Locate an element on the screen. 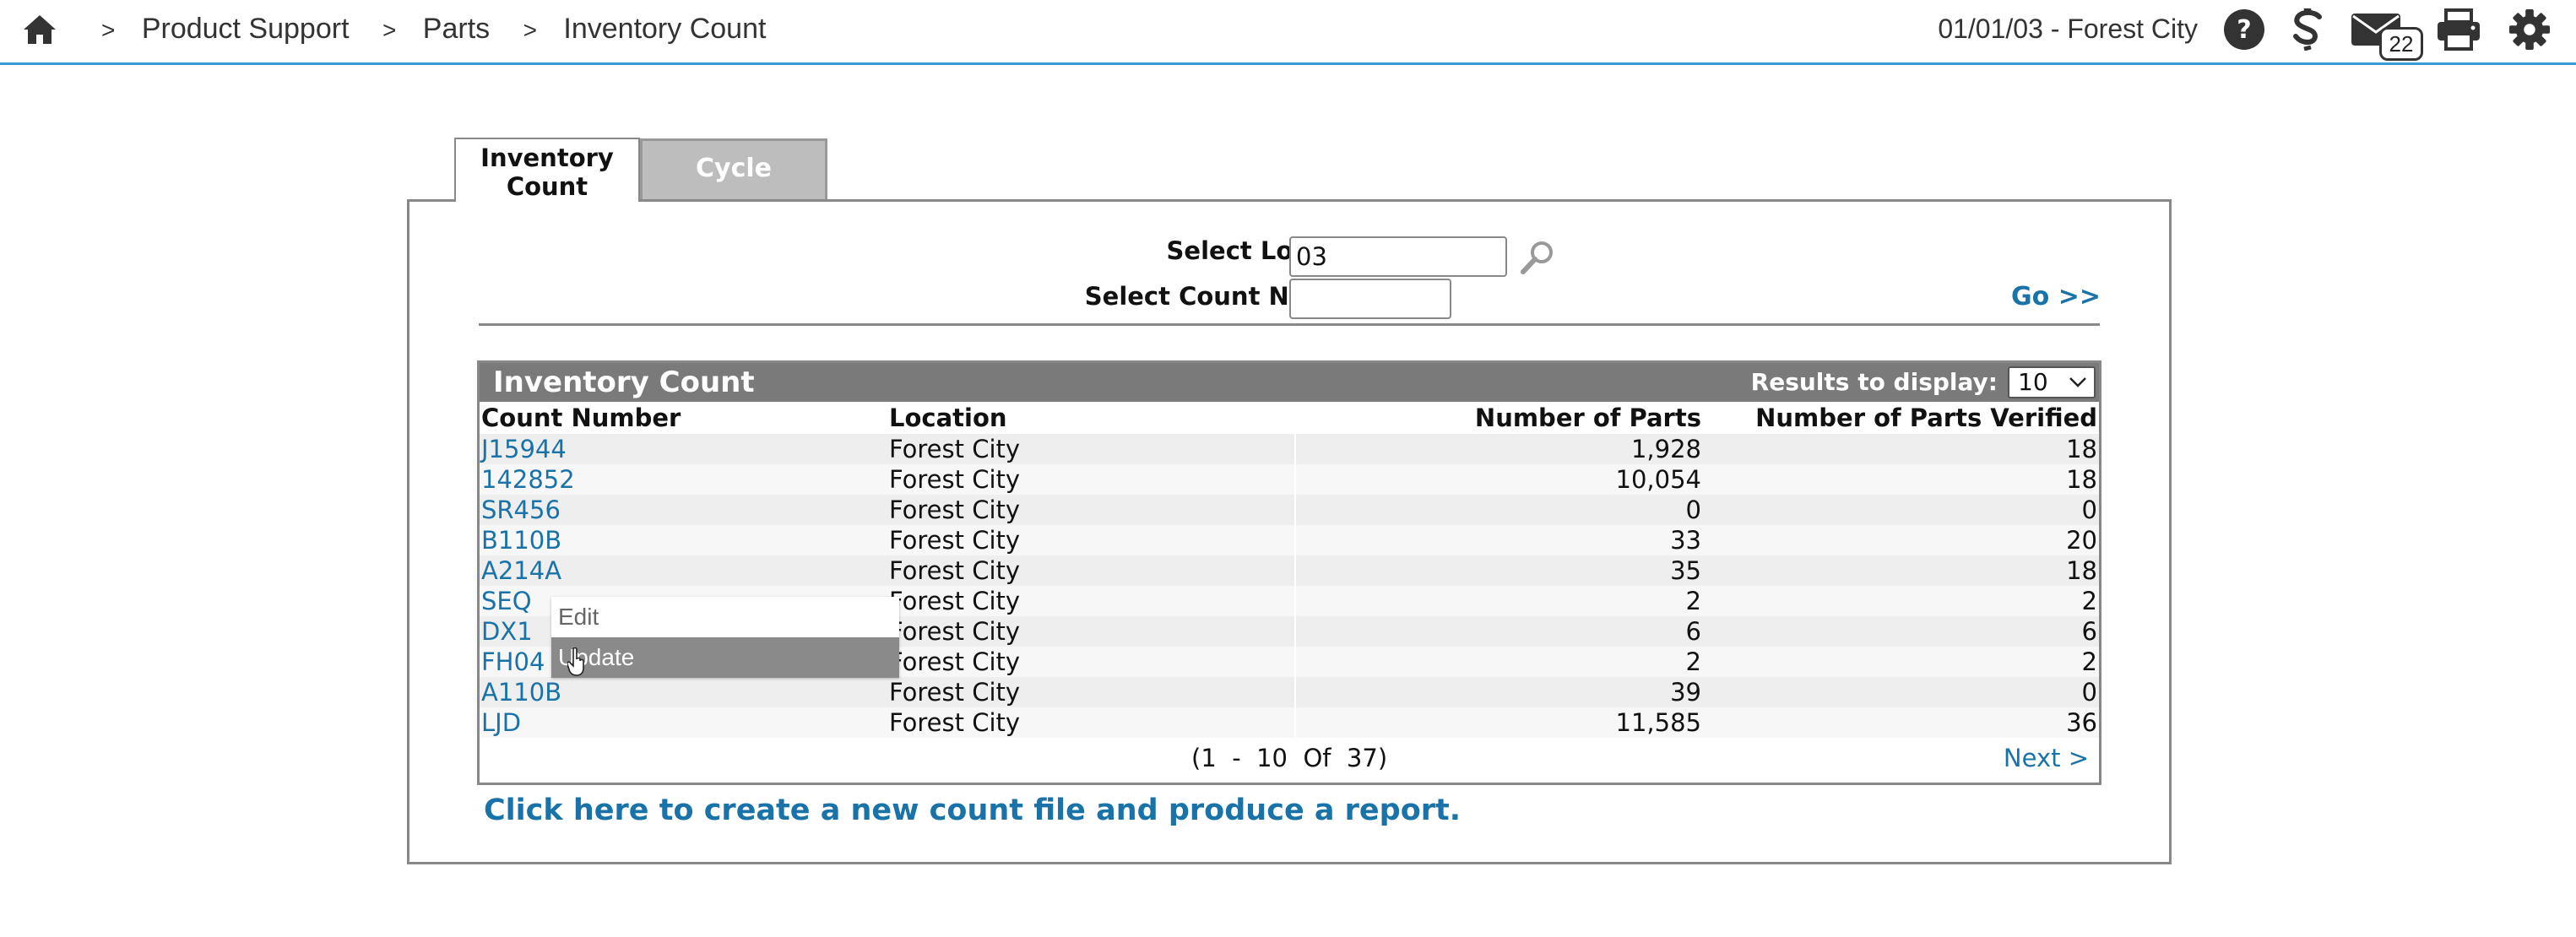 The image size is (2576, 937). results-to-display-label: Results to display: is located at coordinates (1874, 382).